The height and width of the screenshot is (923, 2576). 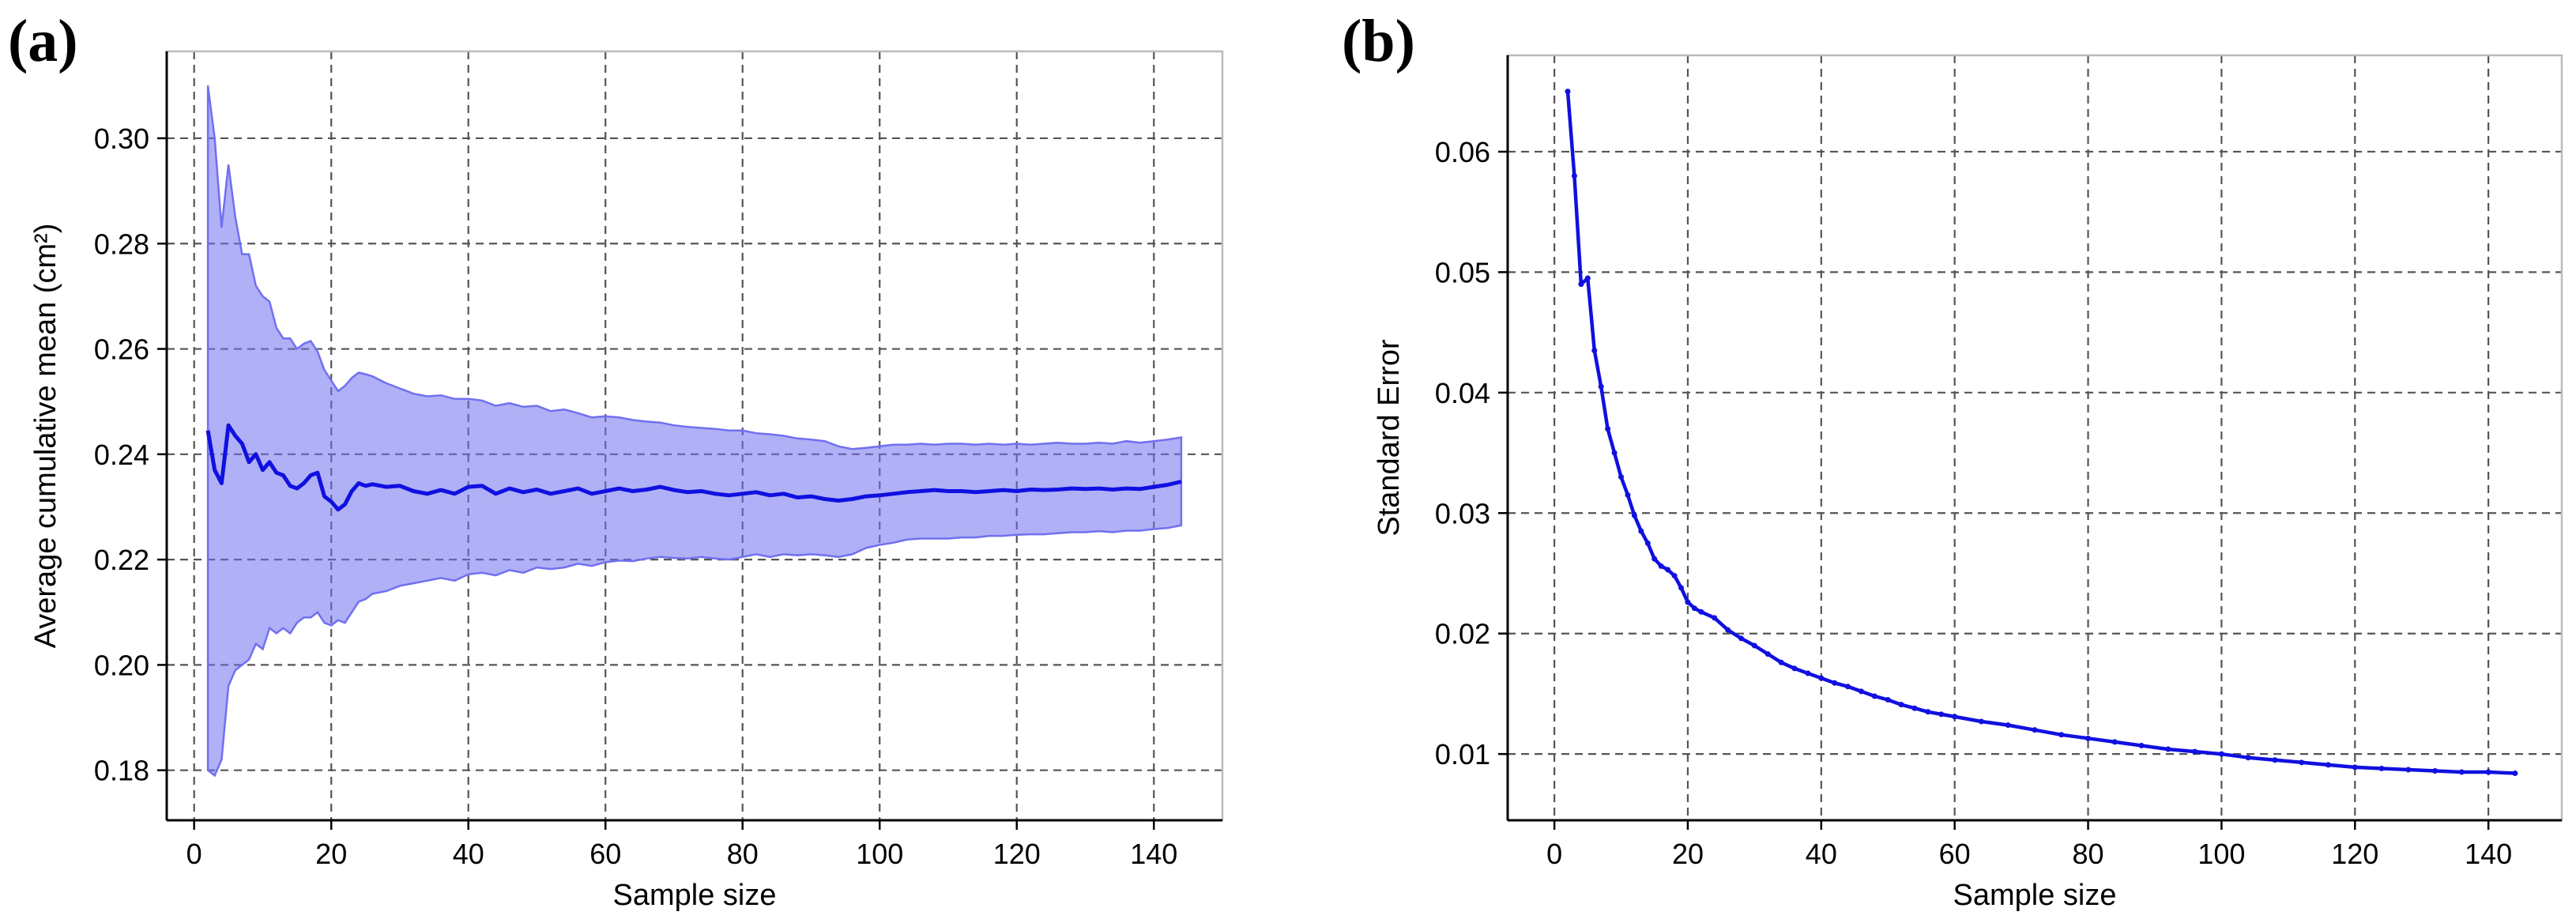 What do you see at coordinates (45, 436) in the screenshot?
I see `y-axis-label: Average cumulative mean (cm²)` at bounding box center [45, 436].